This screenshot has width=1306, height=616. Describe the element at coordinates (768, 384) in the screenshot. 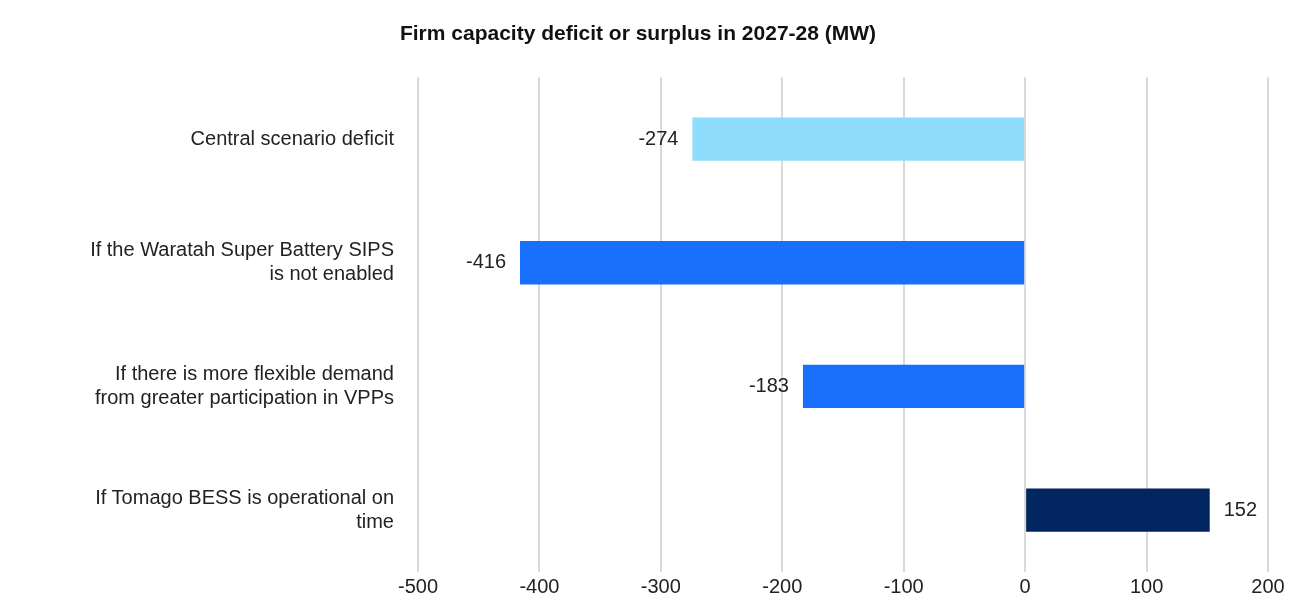

I see `data-label: -183` at that location.